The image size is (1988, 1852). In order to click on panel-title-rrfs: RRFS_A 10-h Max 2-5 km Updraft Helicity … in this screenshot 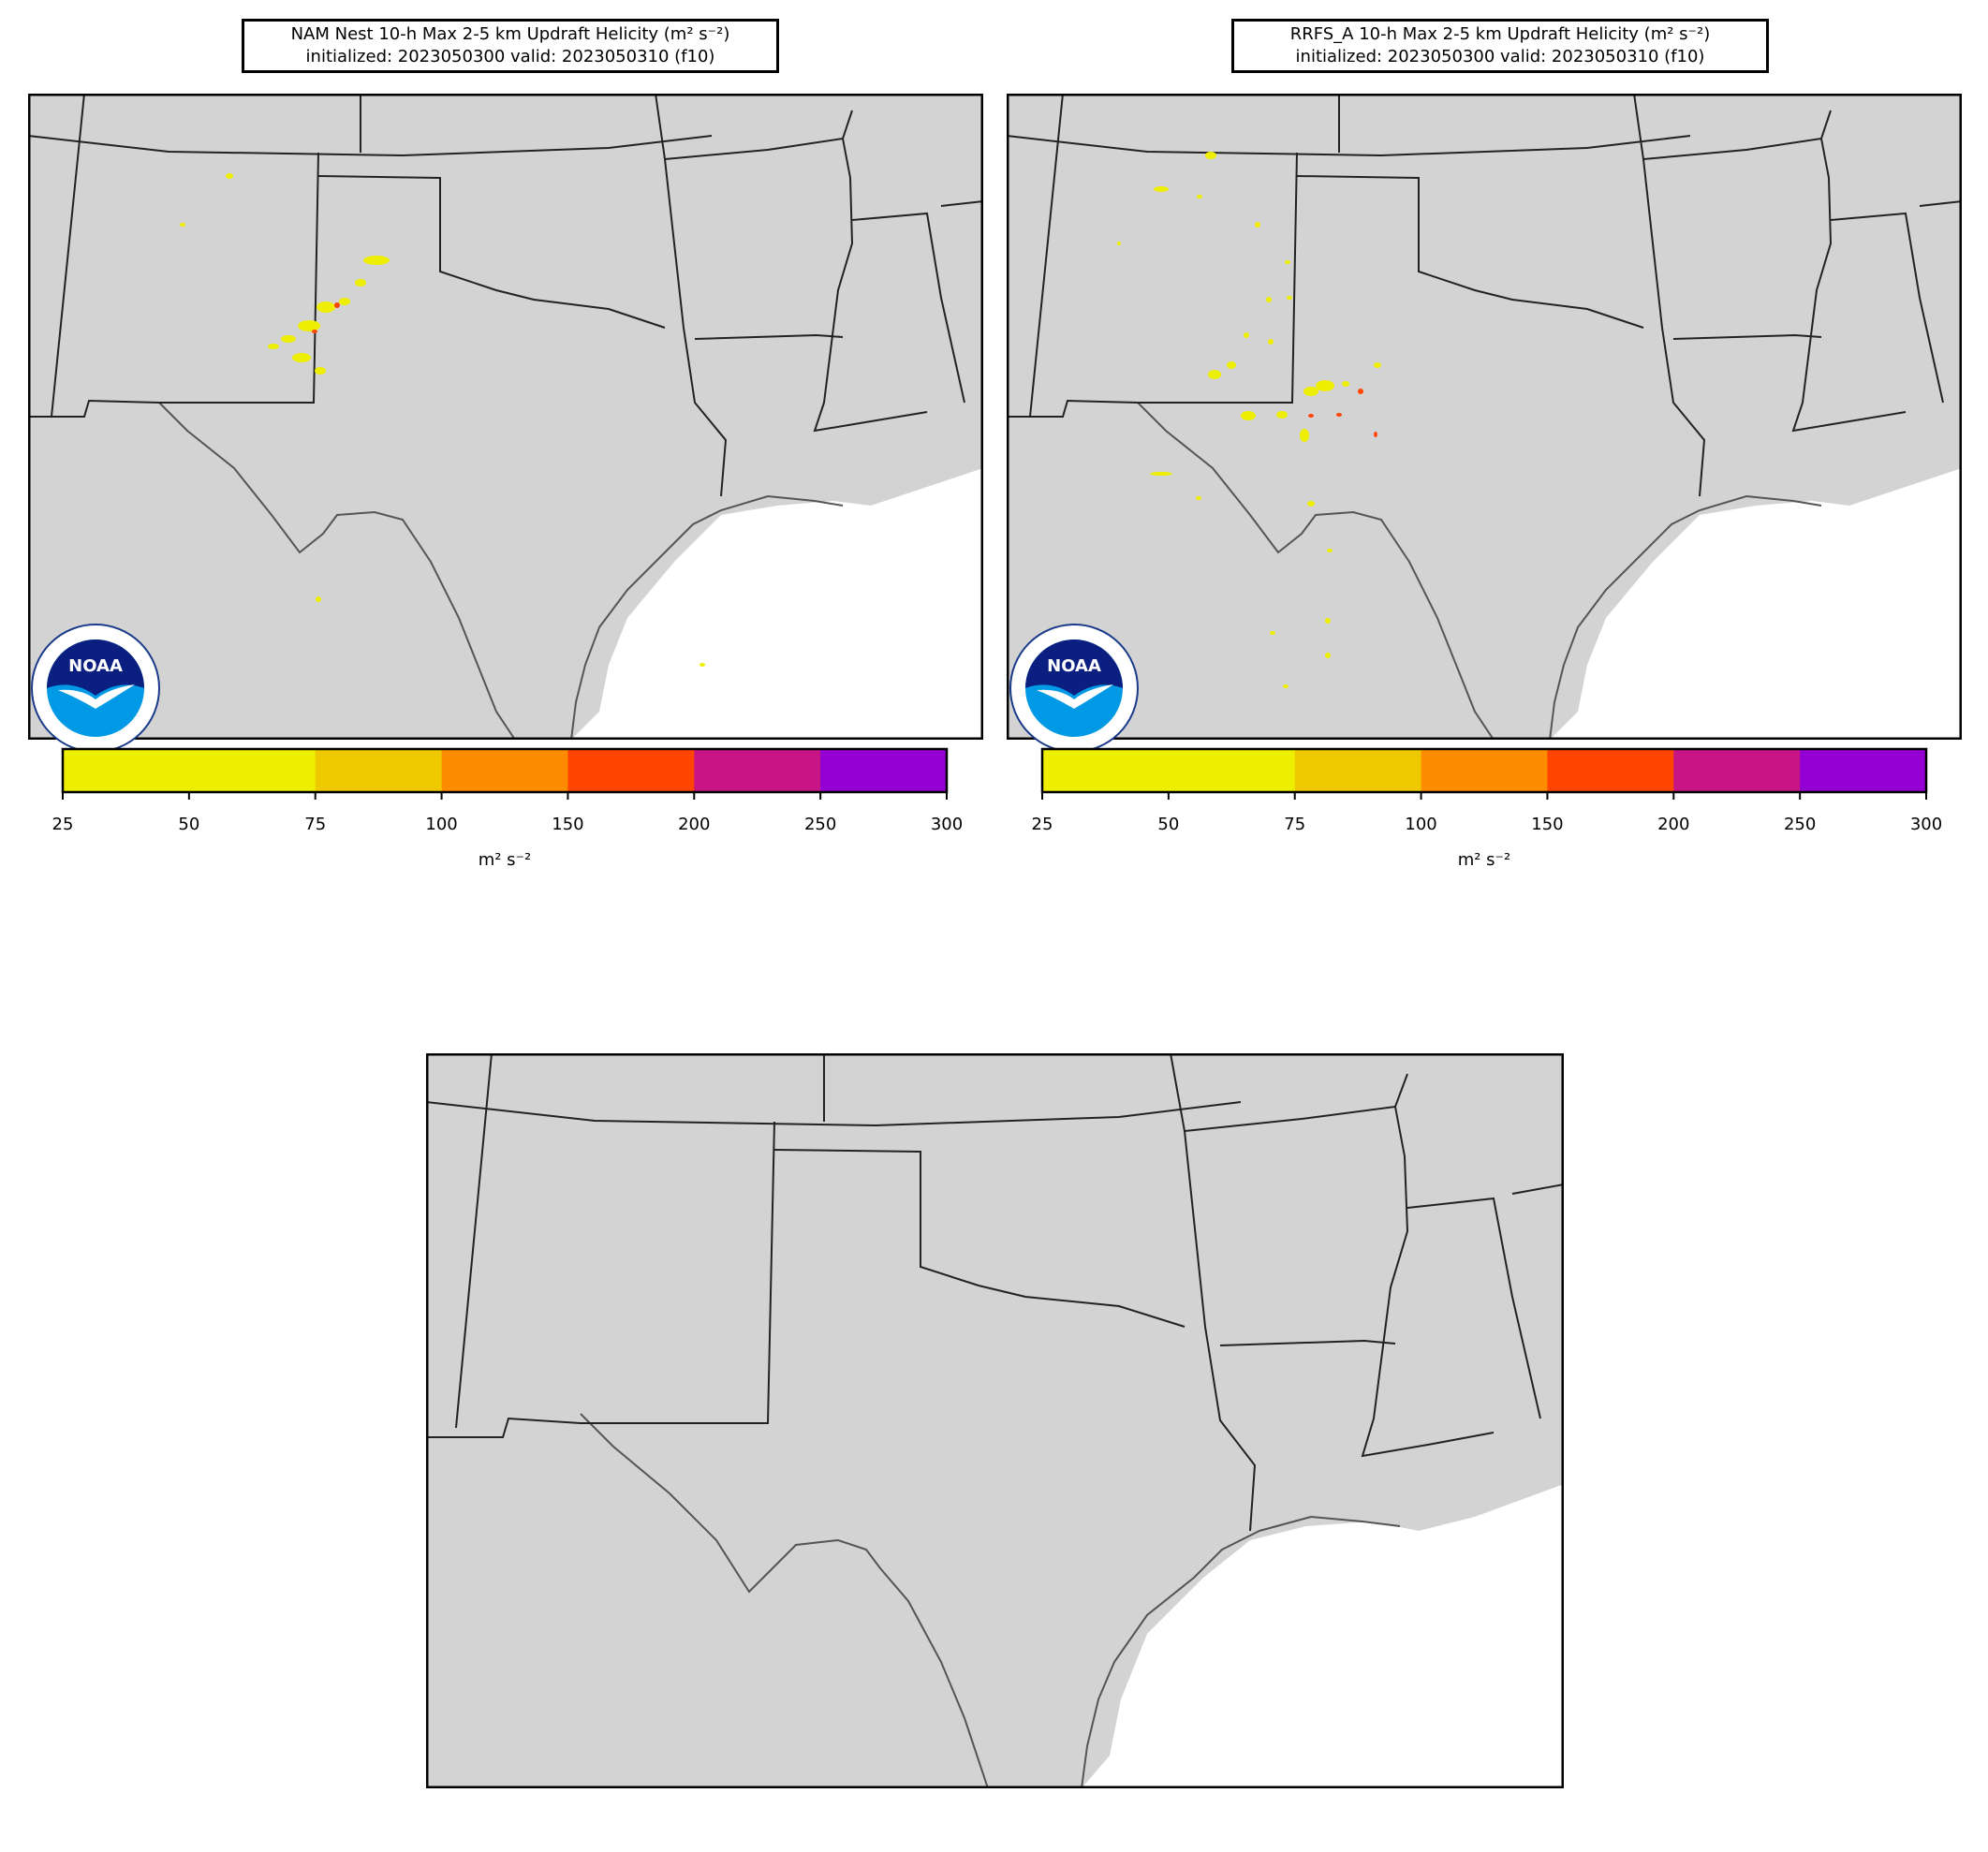, I will do `click(1500, 46)`.